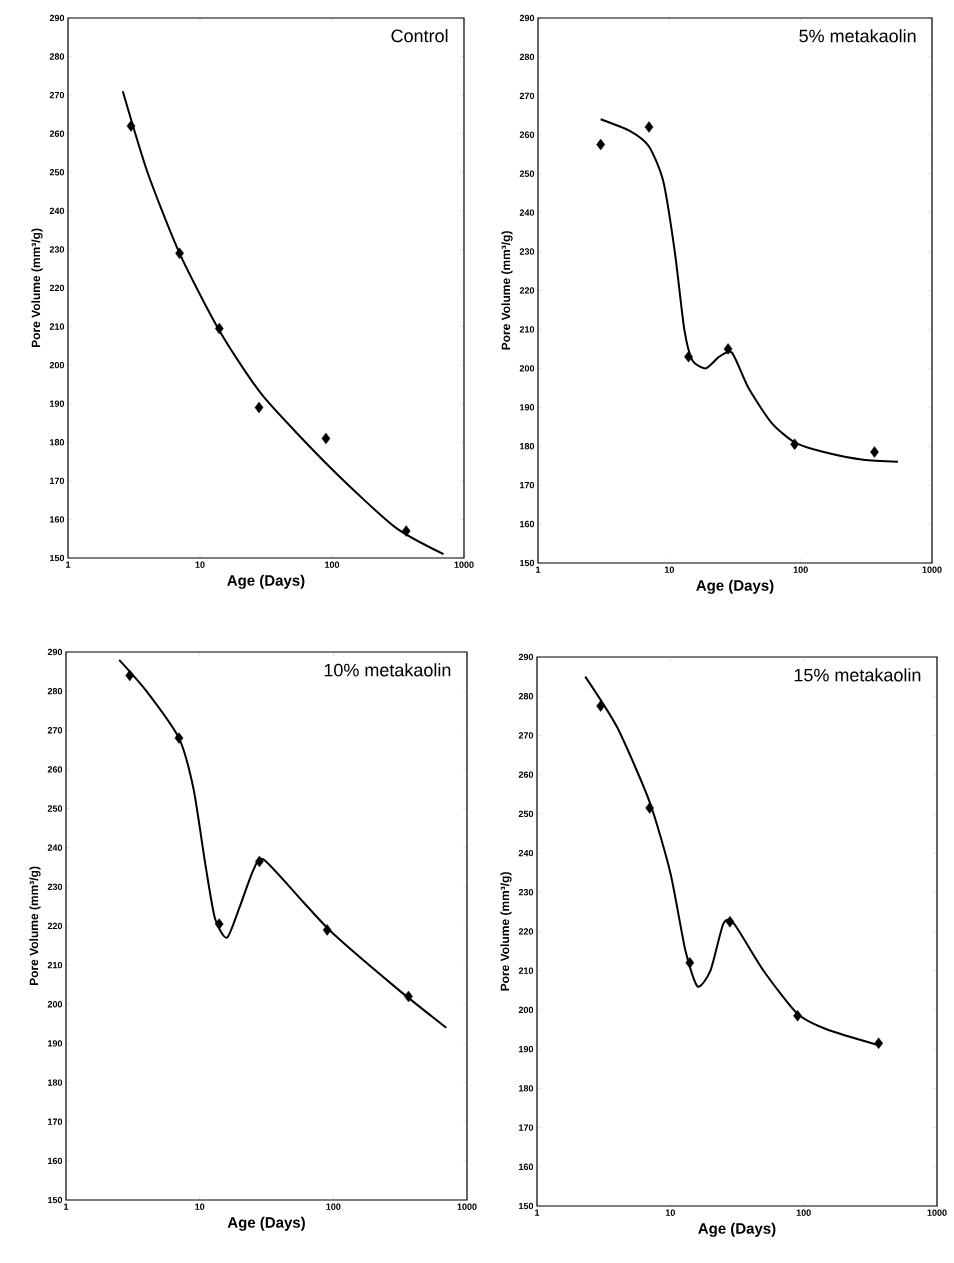 The height and width of the screenshot is (1263, 954). What do you see at coordinates (857, 675) in the screenshot?
I see `chart-title: 15% metakaolin` at bounding box center [857, 675].